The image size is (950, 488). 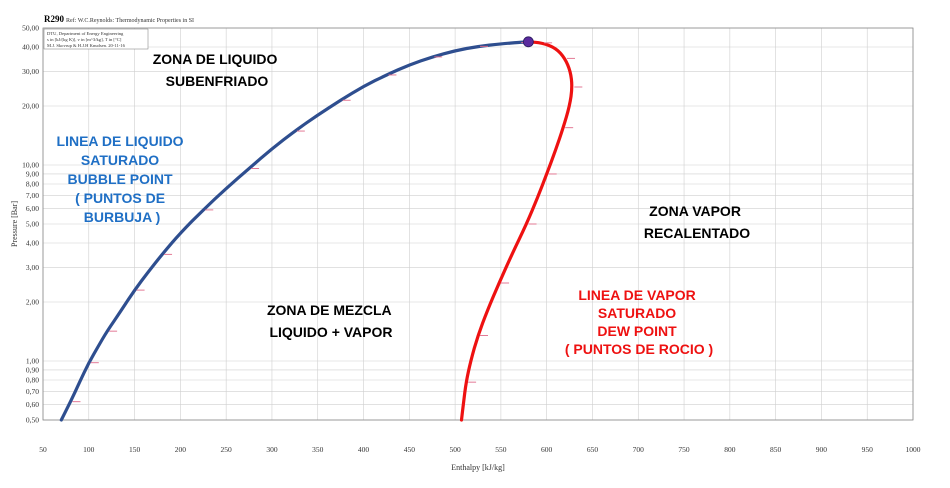 What do you see at coordinates (776, 449) in the screenshot?
I see `x-tick-label: 850` at bounding box center [776, 449].